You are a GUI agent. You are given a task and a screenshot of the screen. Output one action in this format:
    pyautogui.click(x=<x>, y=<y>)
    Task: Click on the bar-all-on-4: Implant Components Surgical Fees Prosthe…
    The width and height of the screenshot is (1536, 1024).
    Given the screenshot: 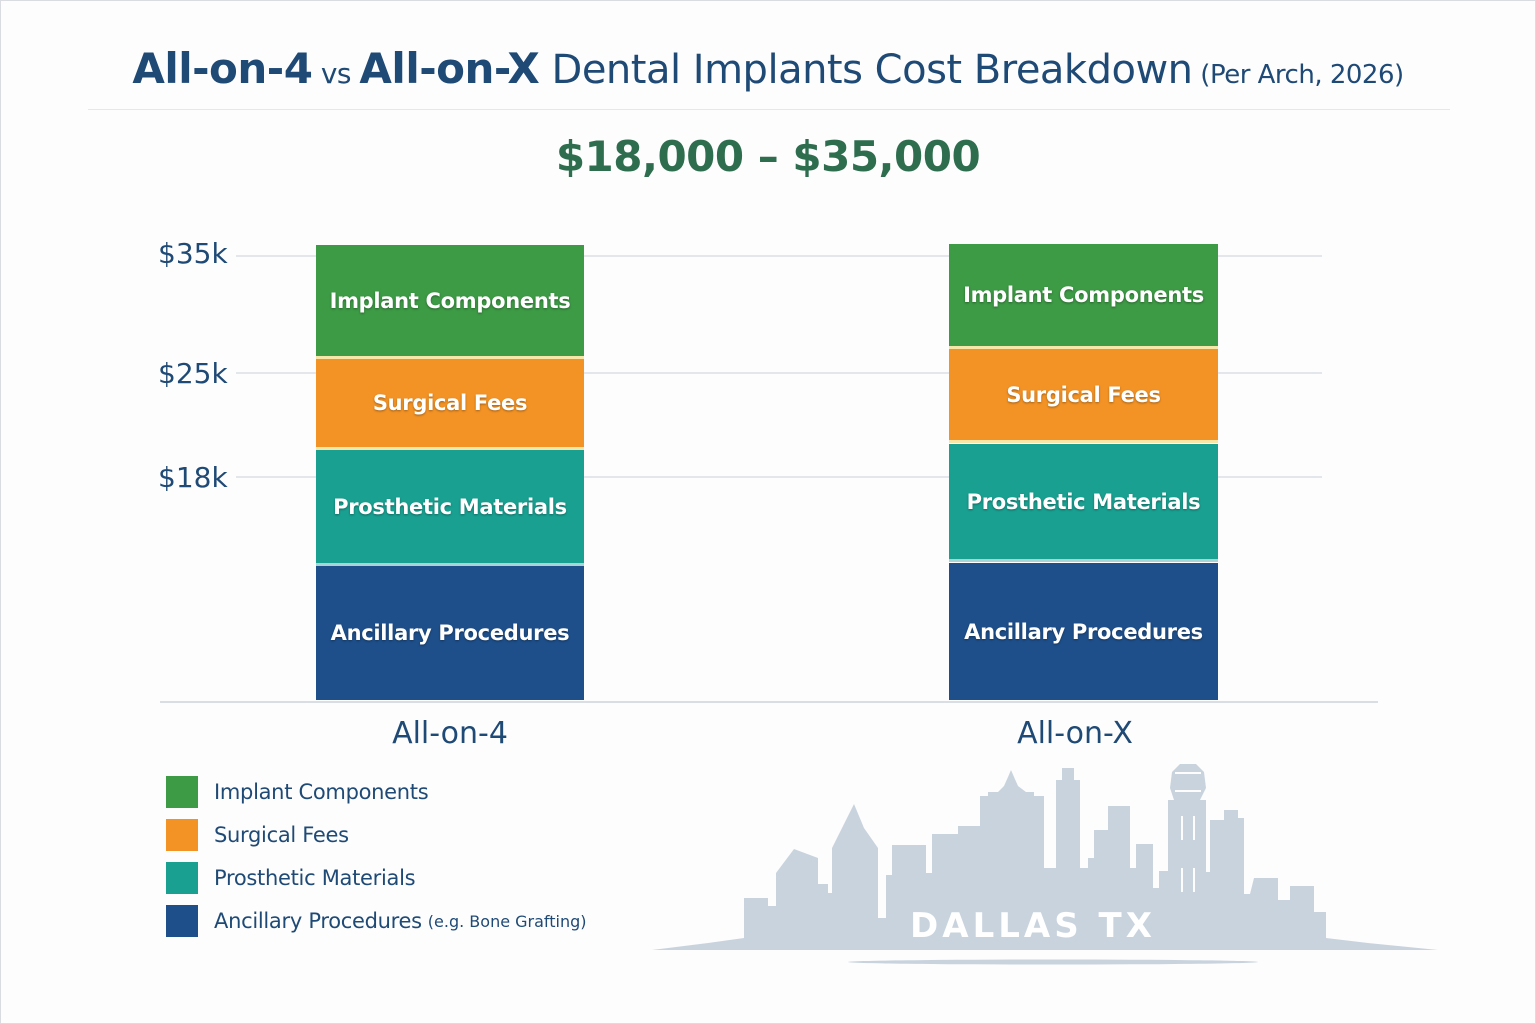 What is the action you would take?
    pyautogui.click(x=450, y=472)
    